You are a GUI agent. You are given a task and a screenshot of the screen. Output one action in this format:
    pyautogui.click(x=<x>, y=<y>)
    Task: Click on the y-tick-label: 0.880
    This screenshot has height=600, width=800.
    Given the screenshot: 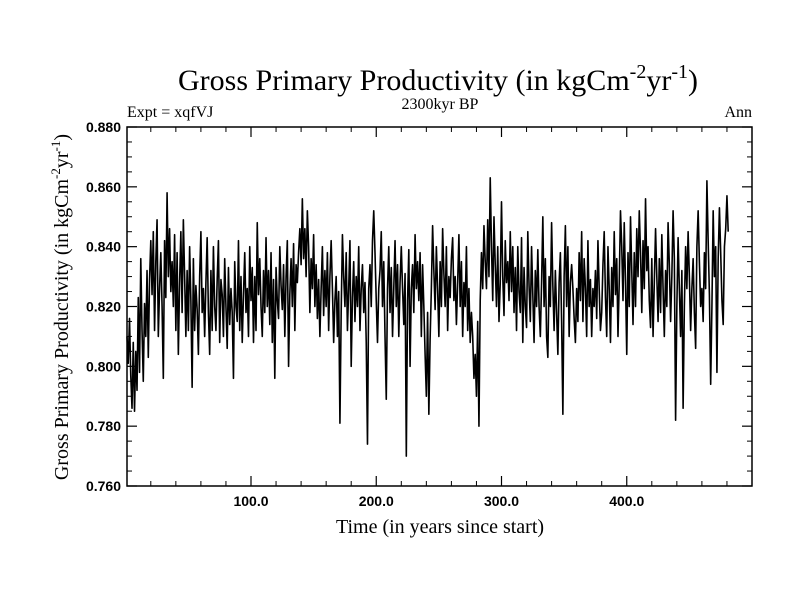 What is the action you would take?
    pyautogui.click(x=103, y=127)
    